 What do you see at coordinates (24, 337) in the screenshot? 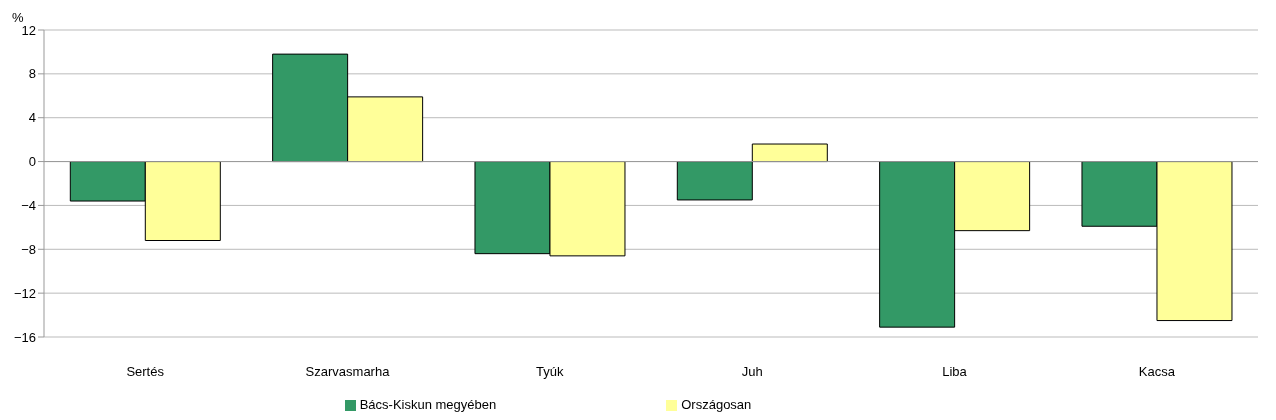
I see `y-tick-label: −16` at bounding box center [24, 337].